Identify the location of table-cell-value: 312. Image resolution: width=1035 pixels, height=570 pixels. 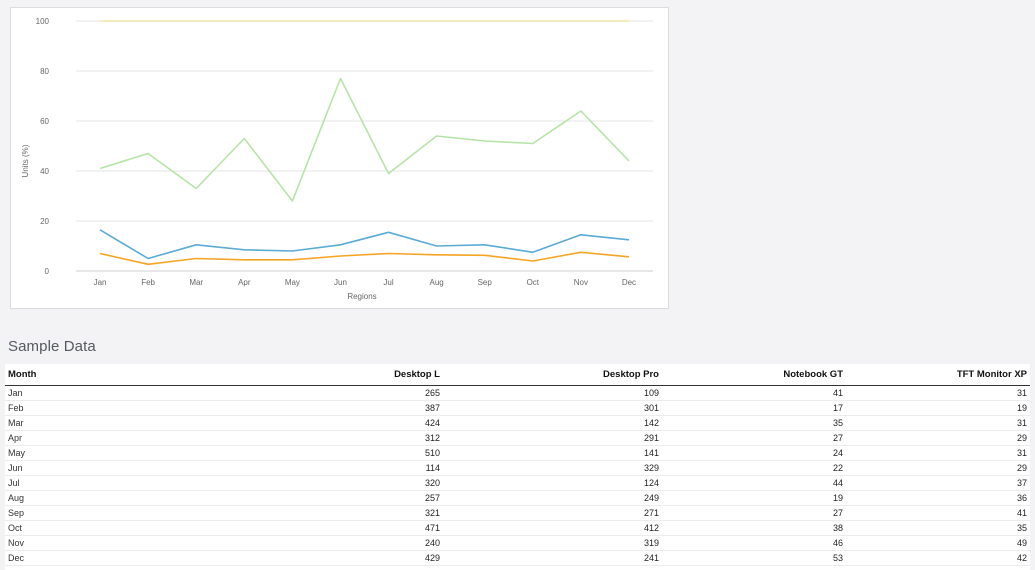
(333, 438).